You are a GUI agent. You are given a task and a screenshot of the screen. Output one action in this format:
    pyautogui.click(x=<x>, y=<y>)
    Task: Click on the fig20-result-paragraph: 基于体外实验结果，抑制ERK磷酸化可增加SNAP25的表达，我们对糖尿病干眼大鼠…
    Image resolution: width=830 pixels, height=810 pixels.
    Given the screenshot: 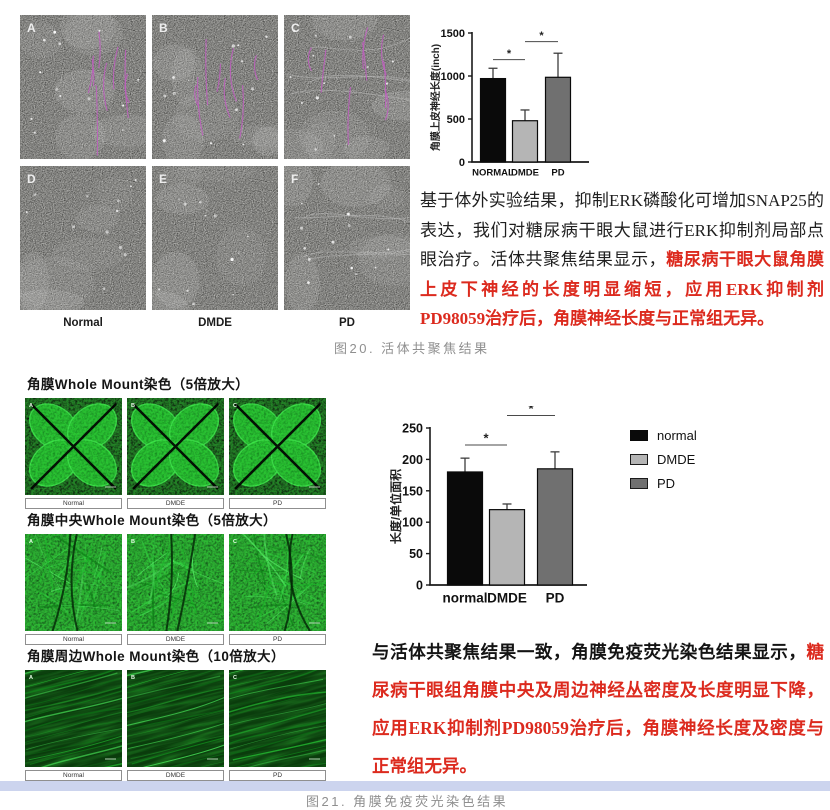 What is the action you would take?
    pyautogui.click(x=622, y=260)
    